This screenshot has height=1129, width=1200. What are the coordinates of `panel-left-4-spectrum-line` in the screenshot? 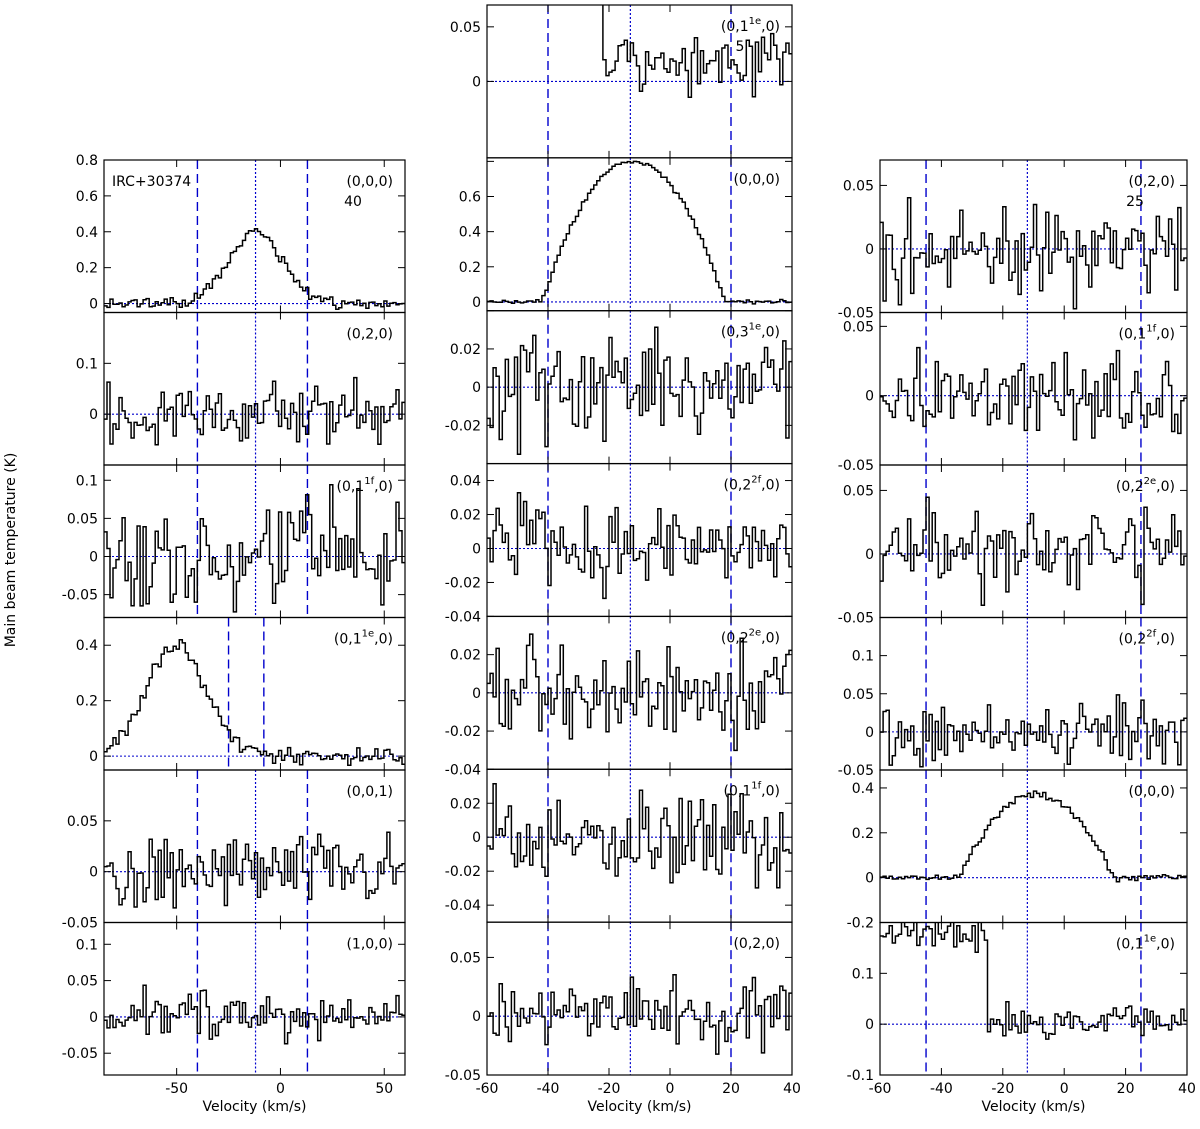 It's located at (254, 703).